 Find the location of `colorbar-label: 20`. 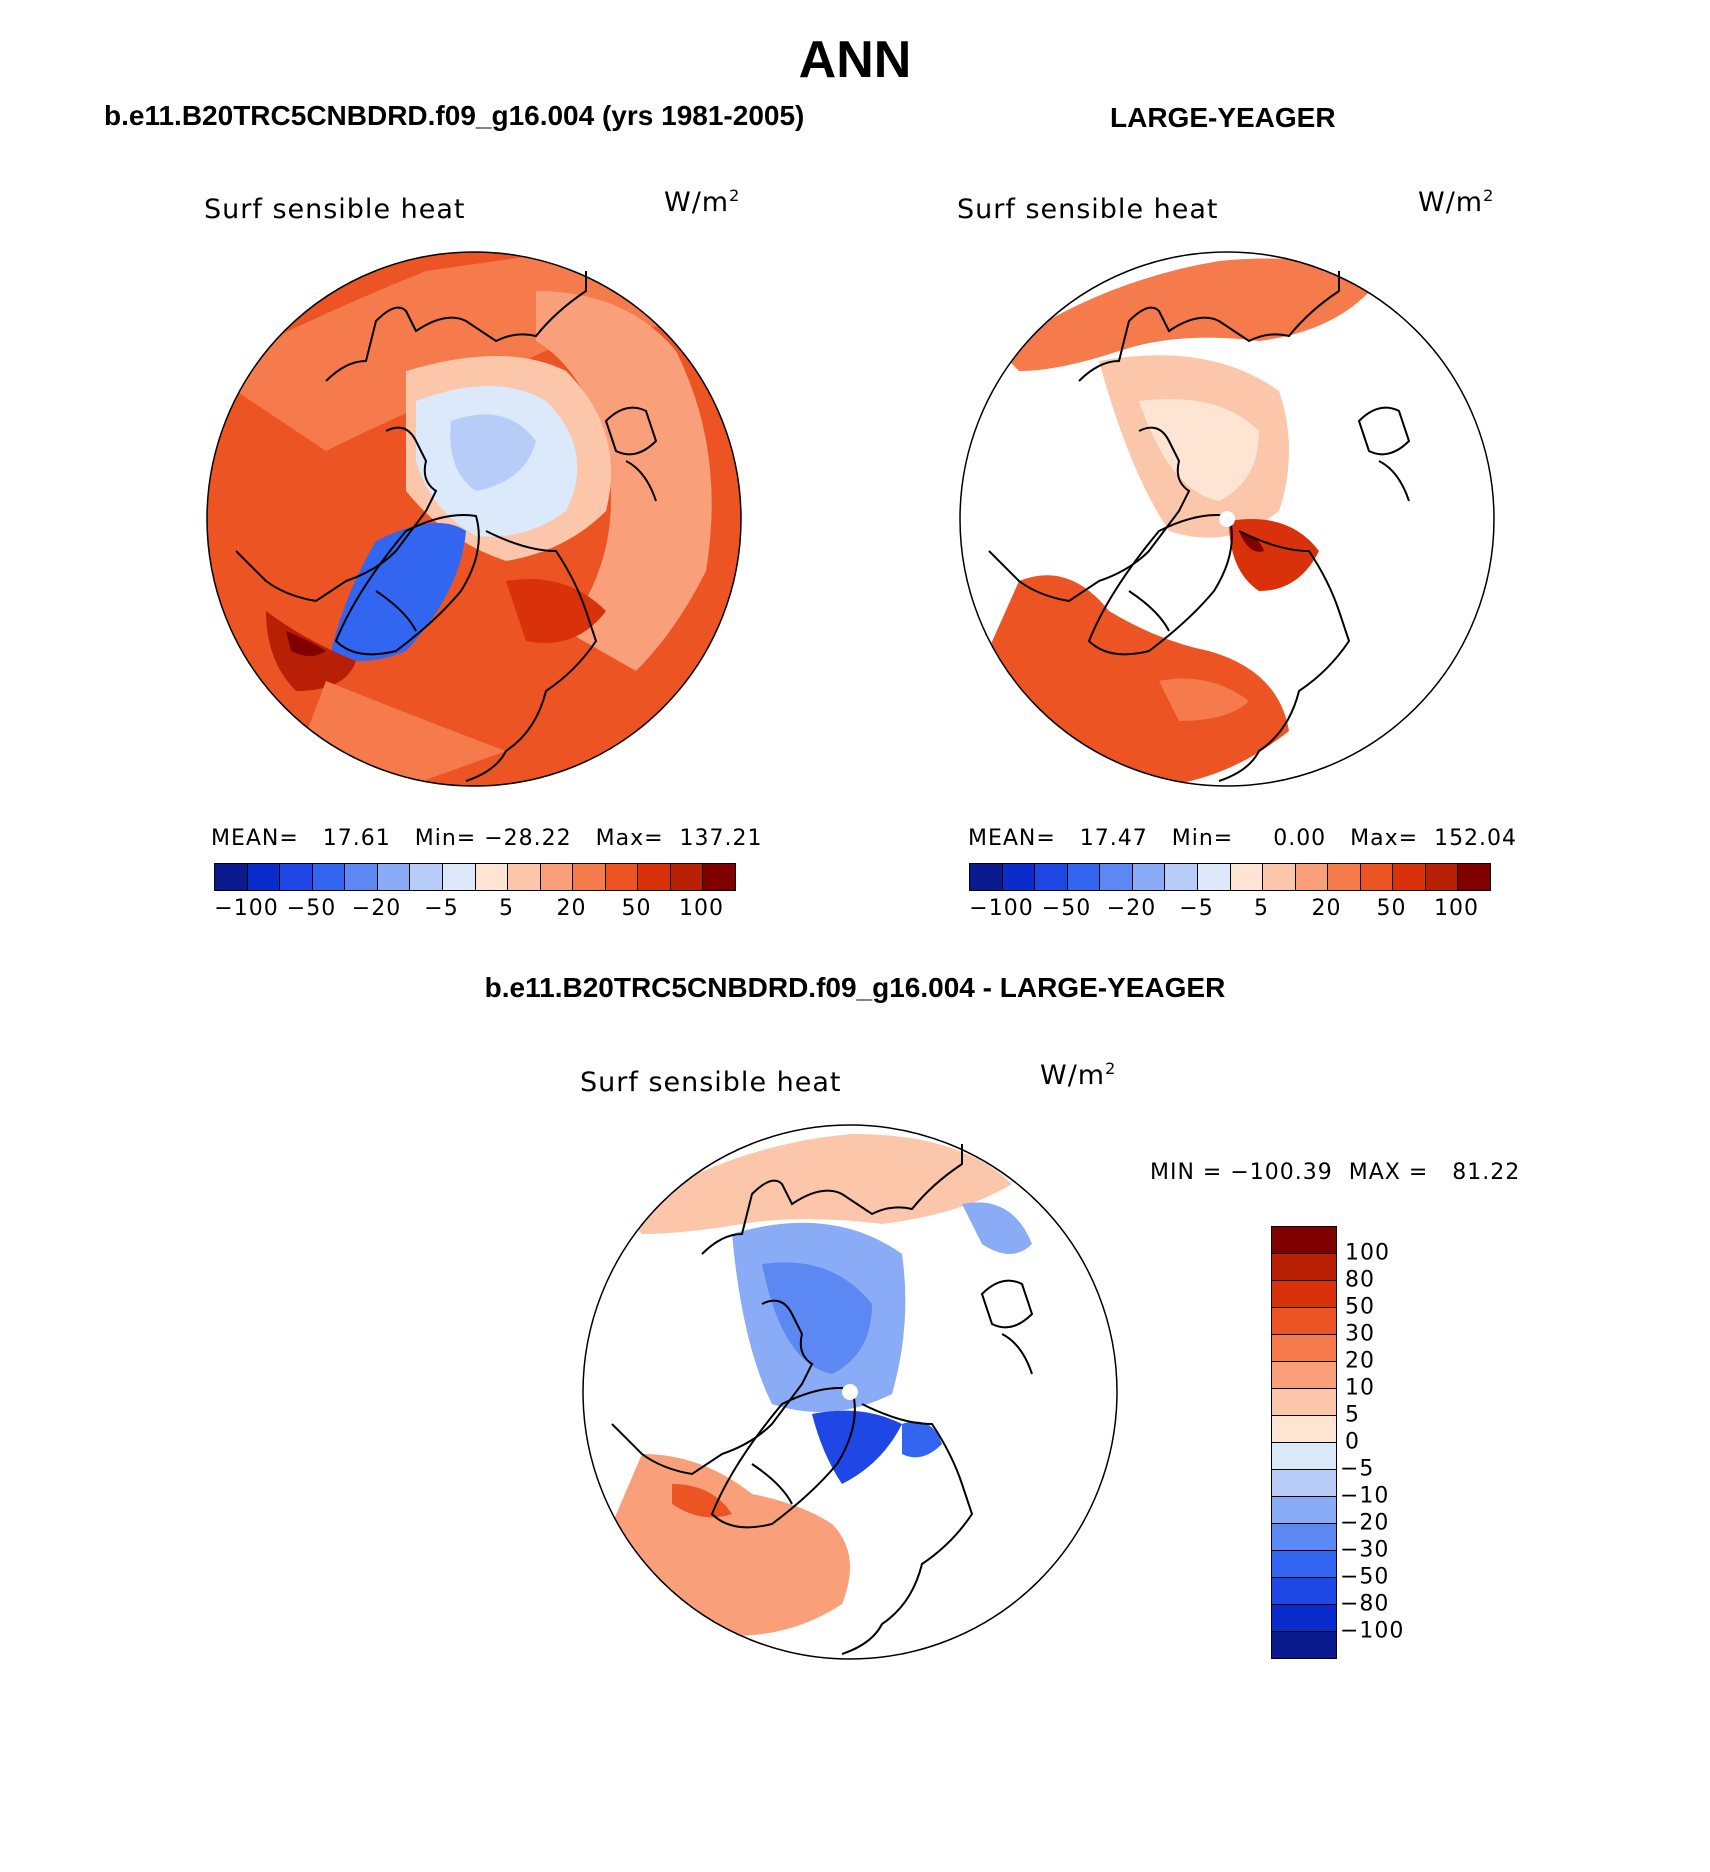

colorbar-label: 20 is located at coordinates (1360, 1361).